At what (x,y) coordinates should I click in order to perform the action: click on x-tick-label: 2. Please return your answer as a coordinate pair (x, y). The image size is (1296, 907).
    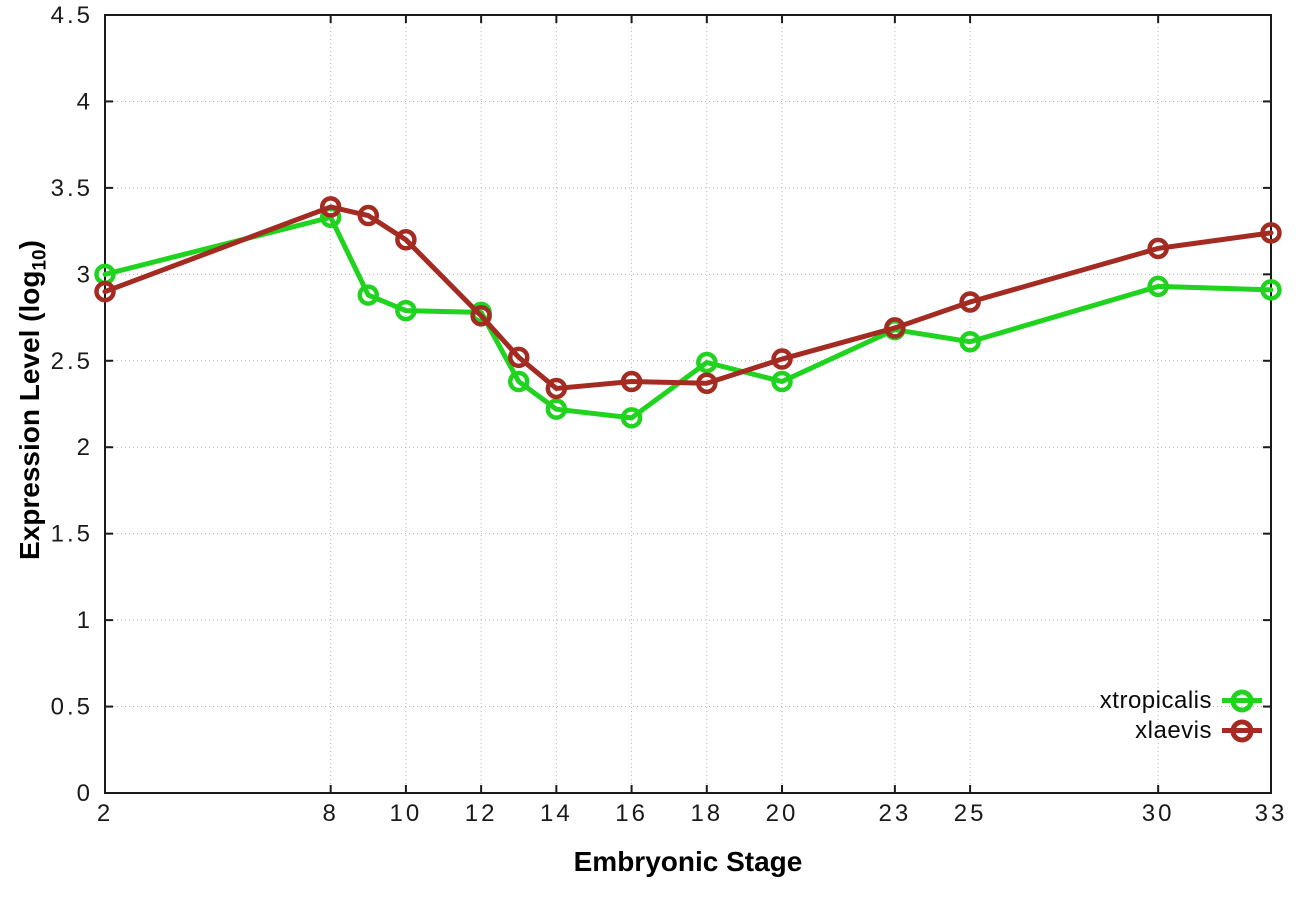
    Looking at the image, I should click on (105, 813).